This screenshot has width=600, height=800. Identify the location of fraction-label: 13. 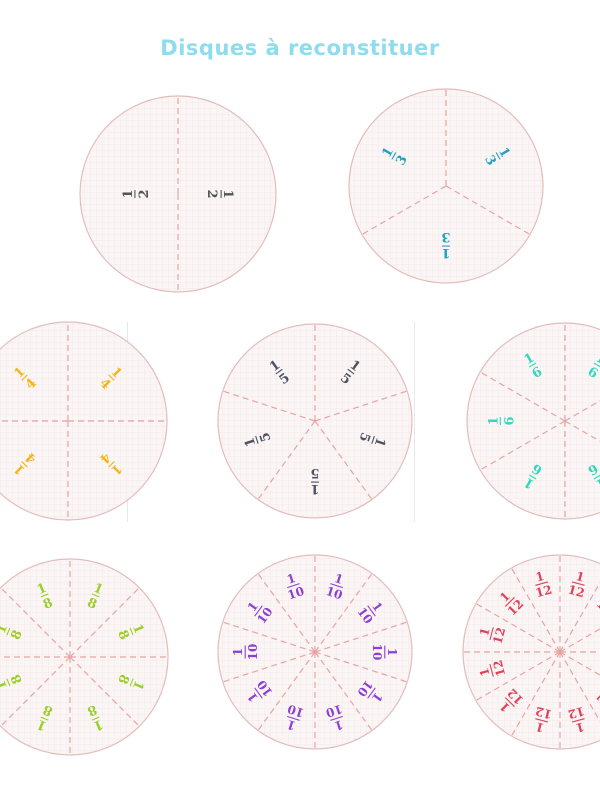
(445, 244).